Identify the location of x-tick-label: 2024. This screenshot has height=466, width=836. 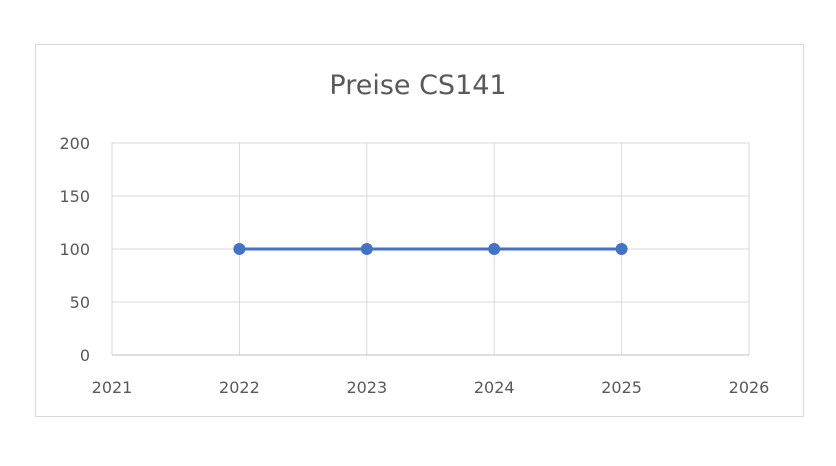
(494, 387).